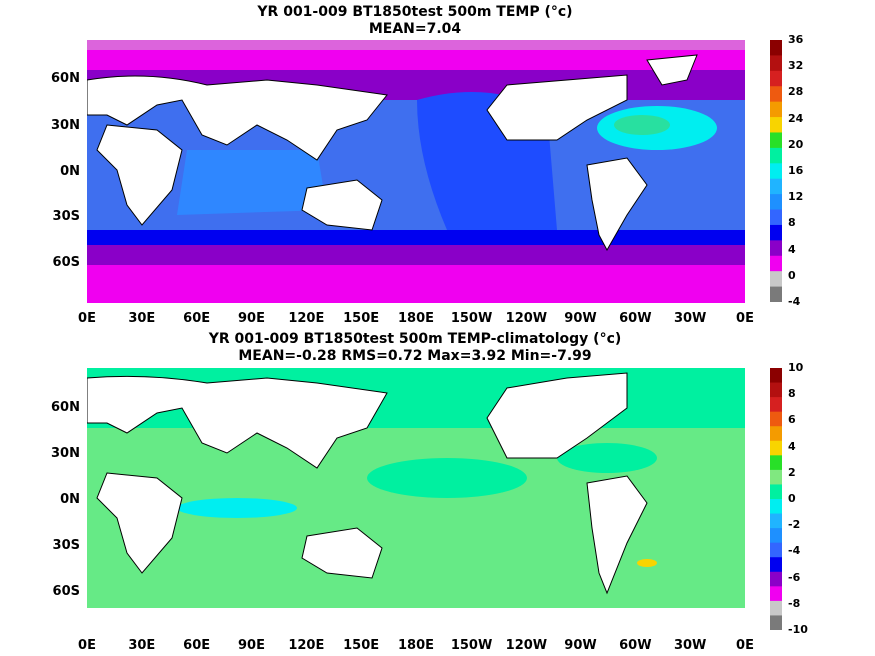  Describe the element at coordinates (792, 420) in the screenshot. I see `colorbar-tick-label: 6` at that location.